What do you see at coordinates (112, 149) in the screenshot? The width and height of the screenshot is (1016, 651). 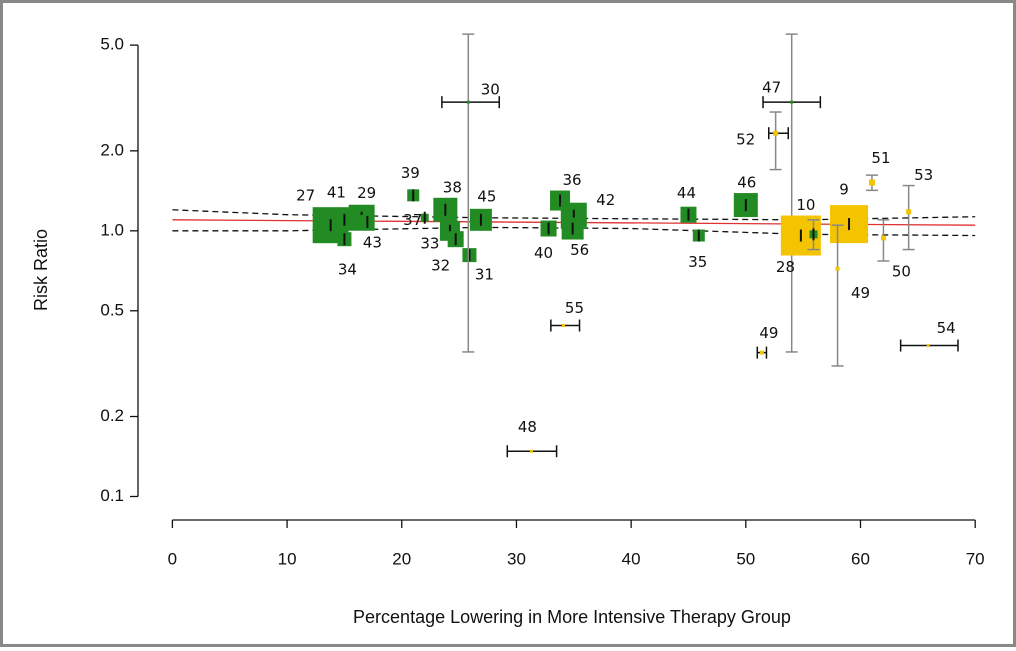 I see `y-tick-label: 2.0` at bounding box center [112, 149].